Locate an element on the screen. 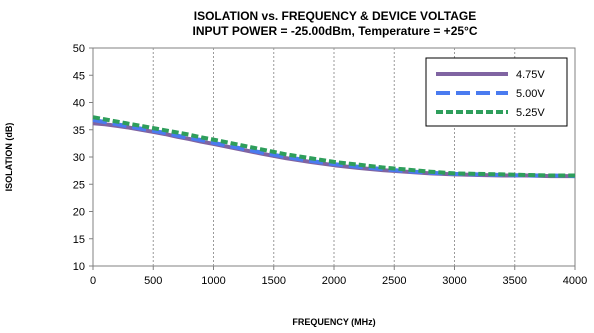 This screenshot has height=333, width=594. y-tick-label: 25 is located at coordinates (79, 185).